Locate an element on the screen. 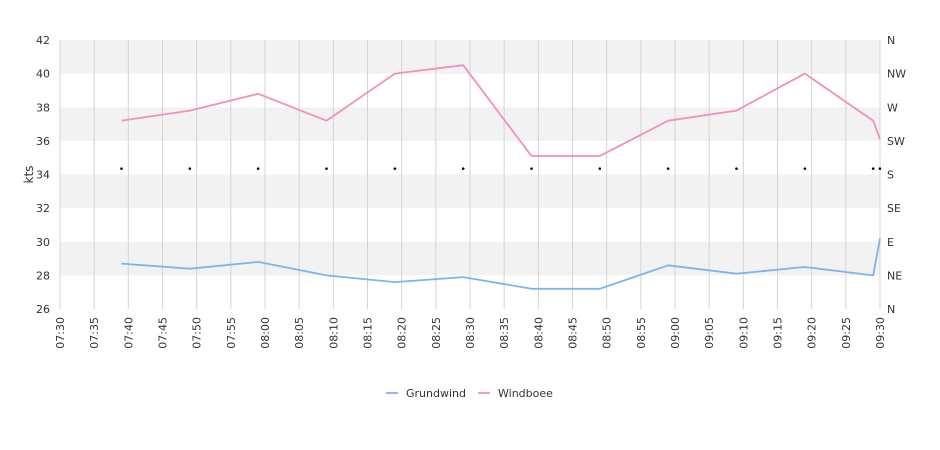  legend: Grundwind Windboee is located at coordinates (469, 393).